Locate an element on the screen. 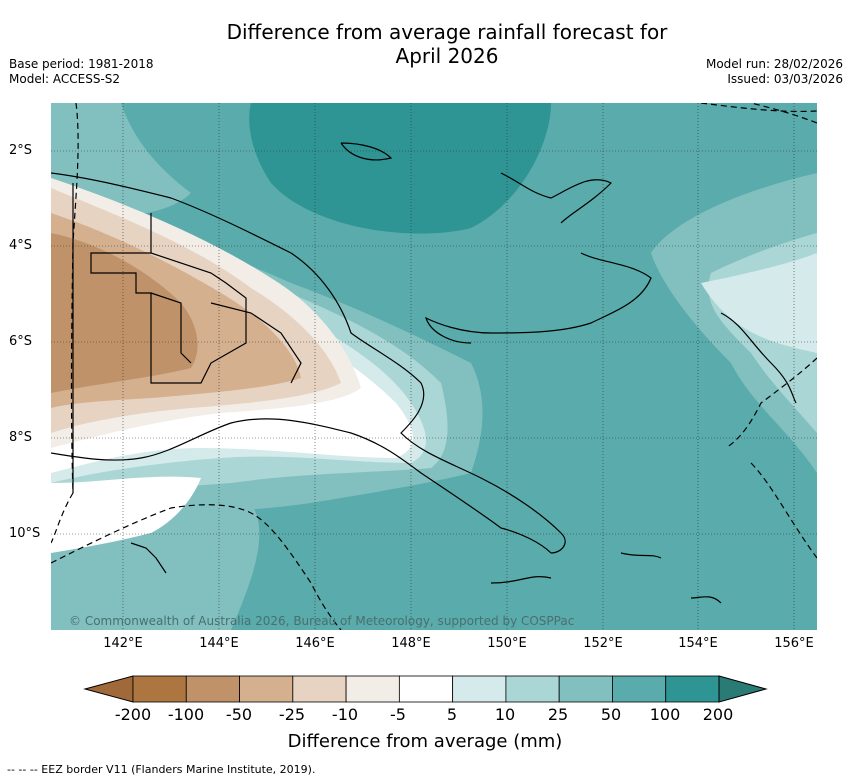 The height and width of the screenshot is (781, 850). meta-right: Model run: 28/02/2026 Issued: 03/03/2026 is located at coordinates (774, 72).